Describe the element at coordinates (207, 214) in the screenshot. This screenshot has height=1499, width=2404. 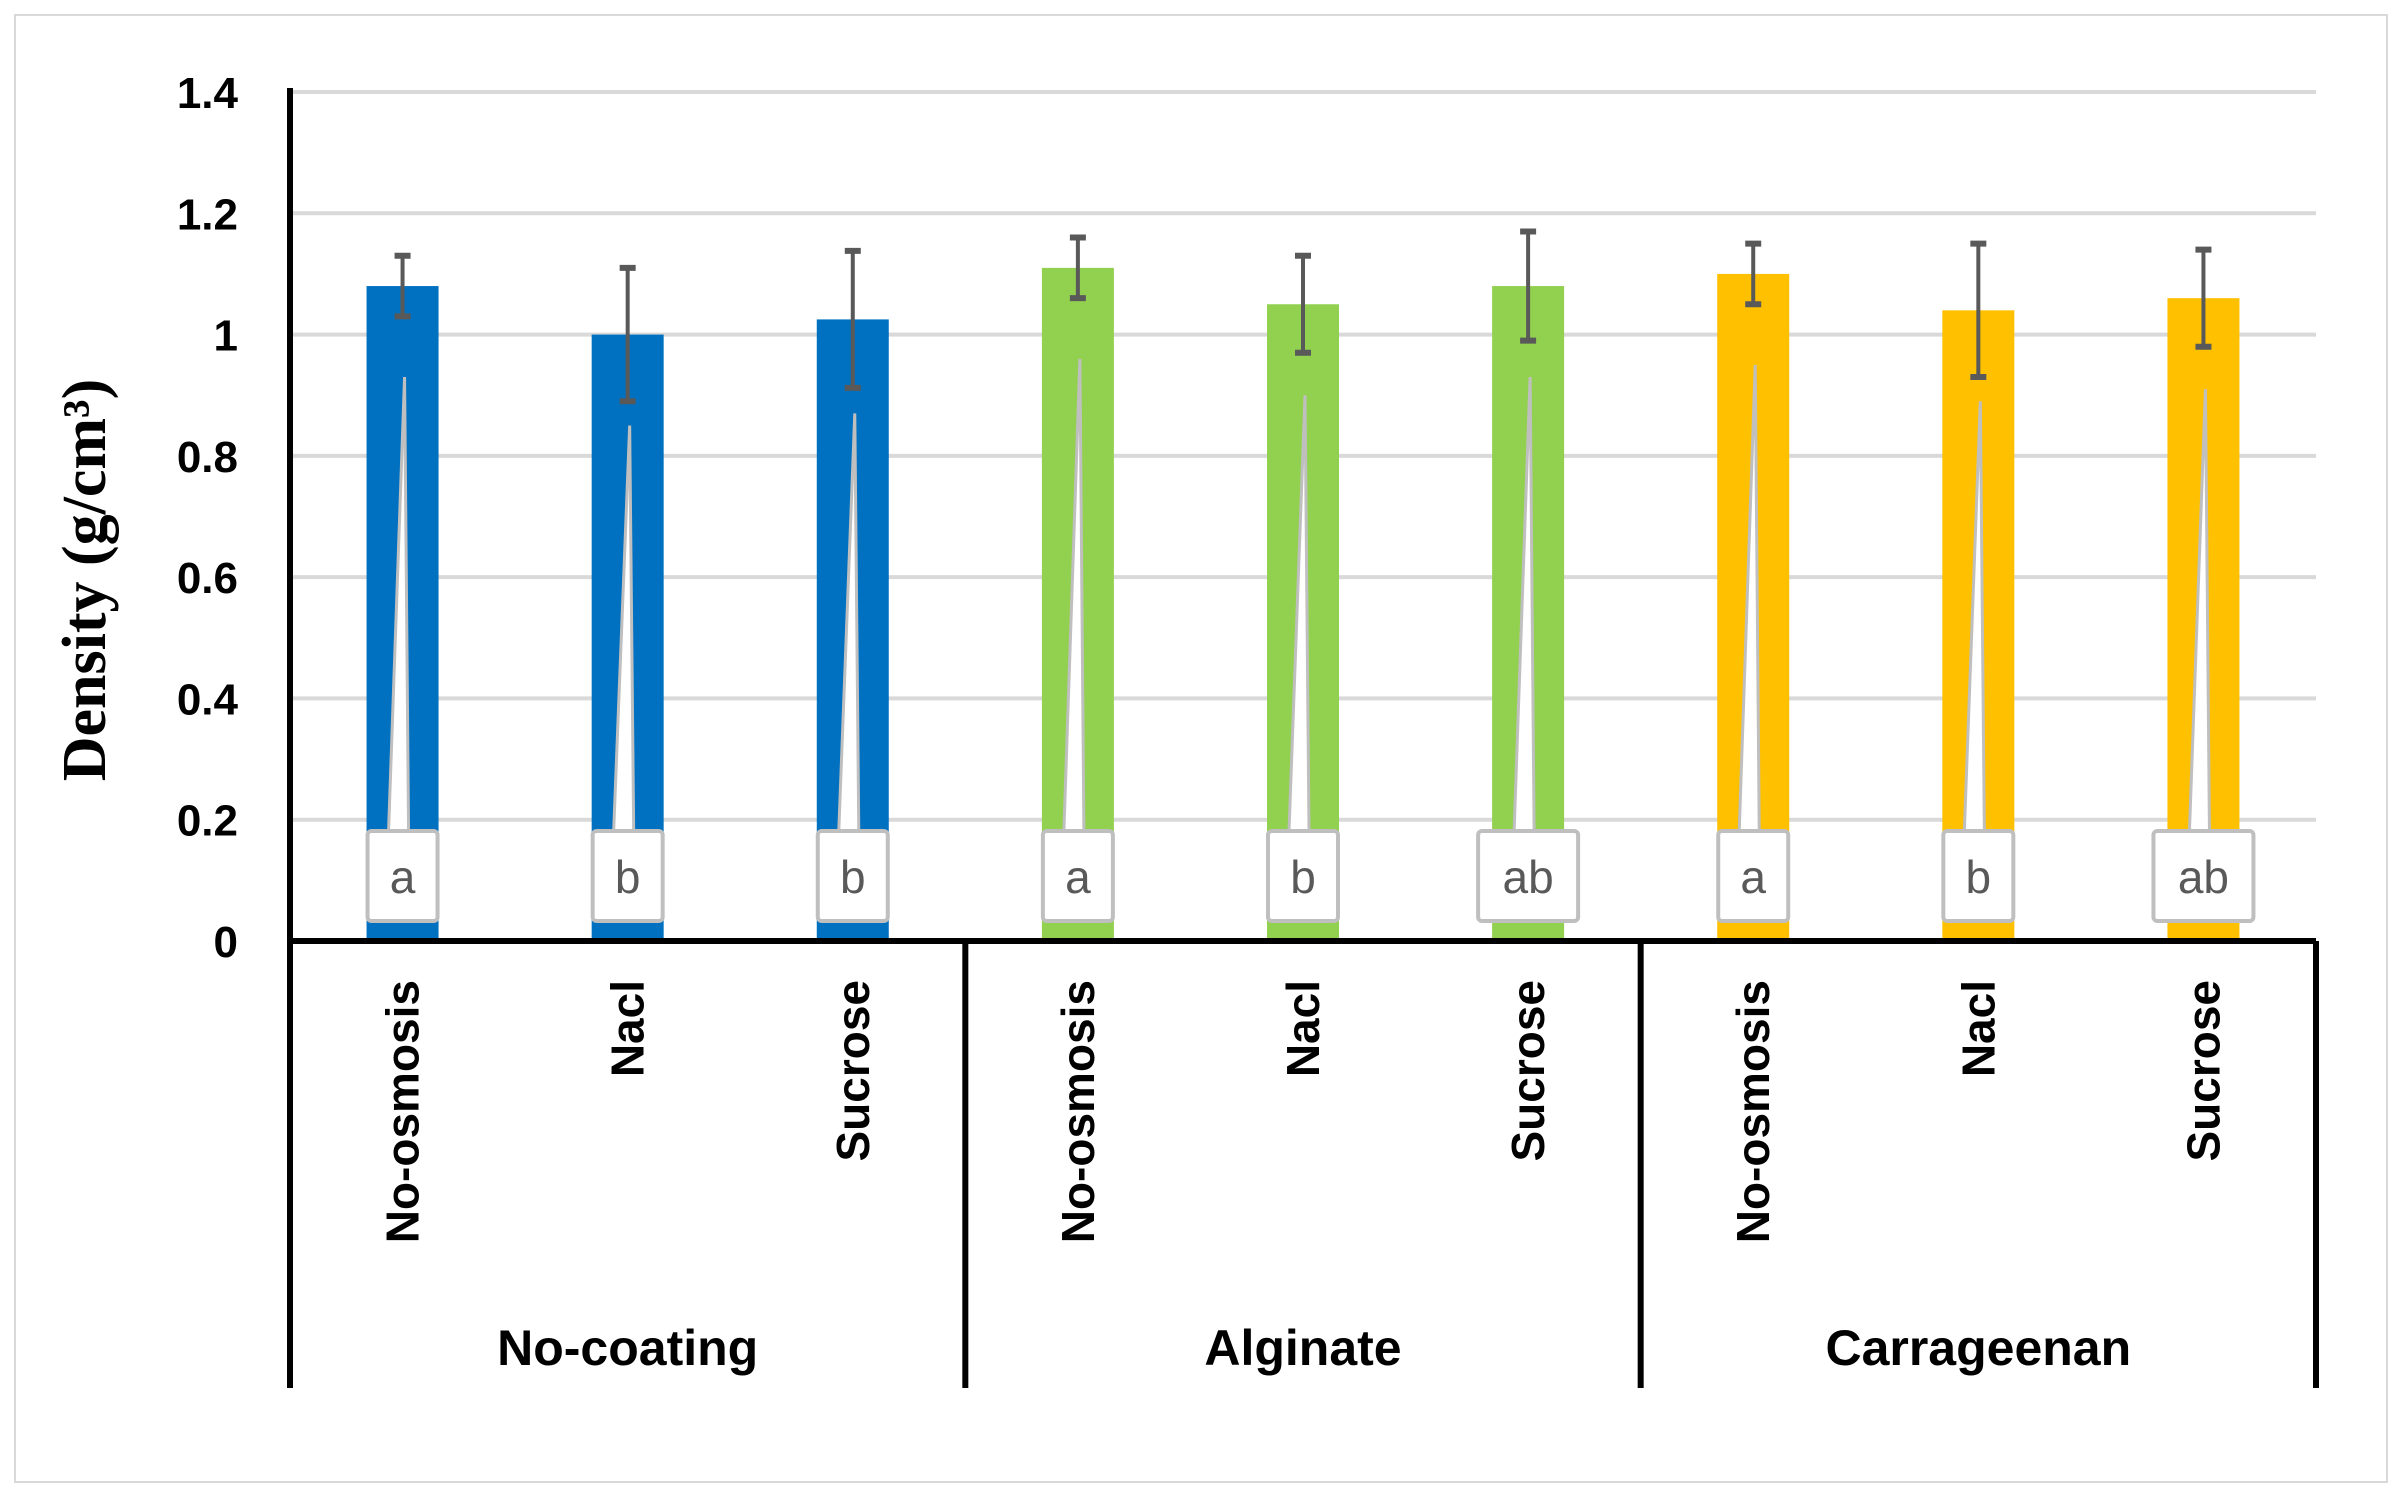
I see `y-tick-label: 1.2` at that location.